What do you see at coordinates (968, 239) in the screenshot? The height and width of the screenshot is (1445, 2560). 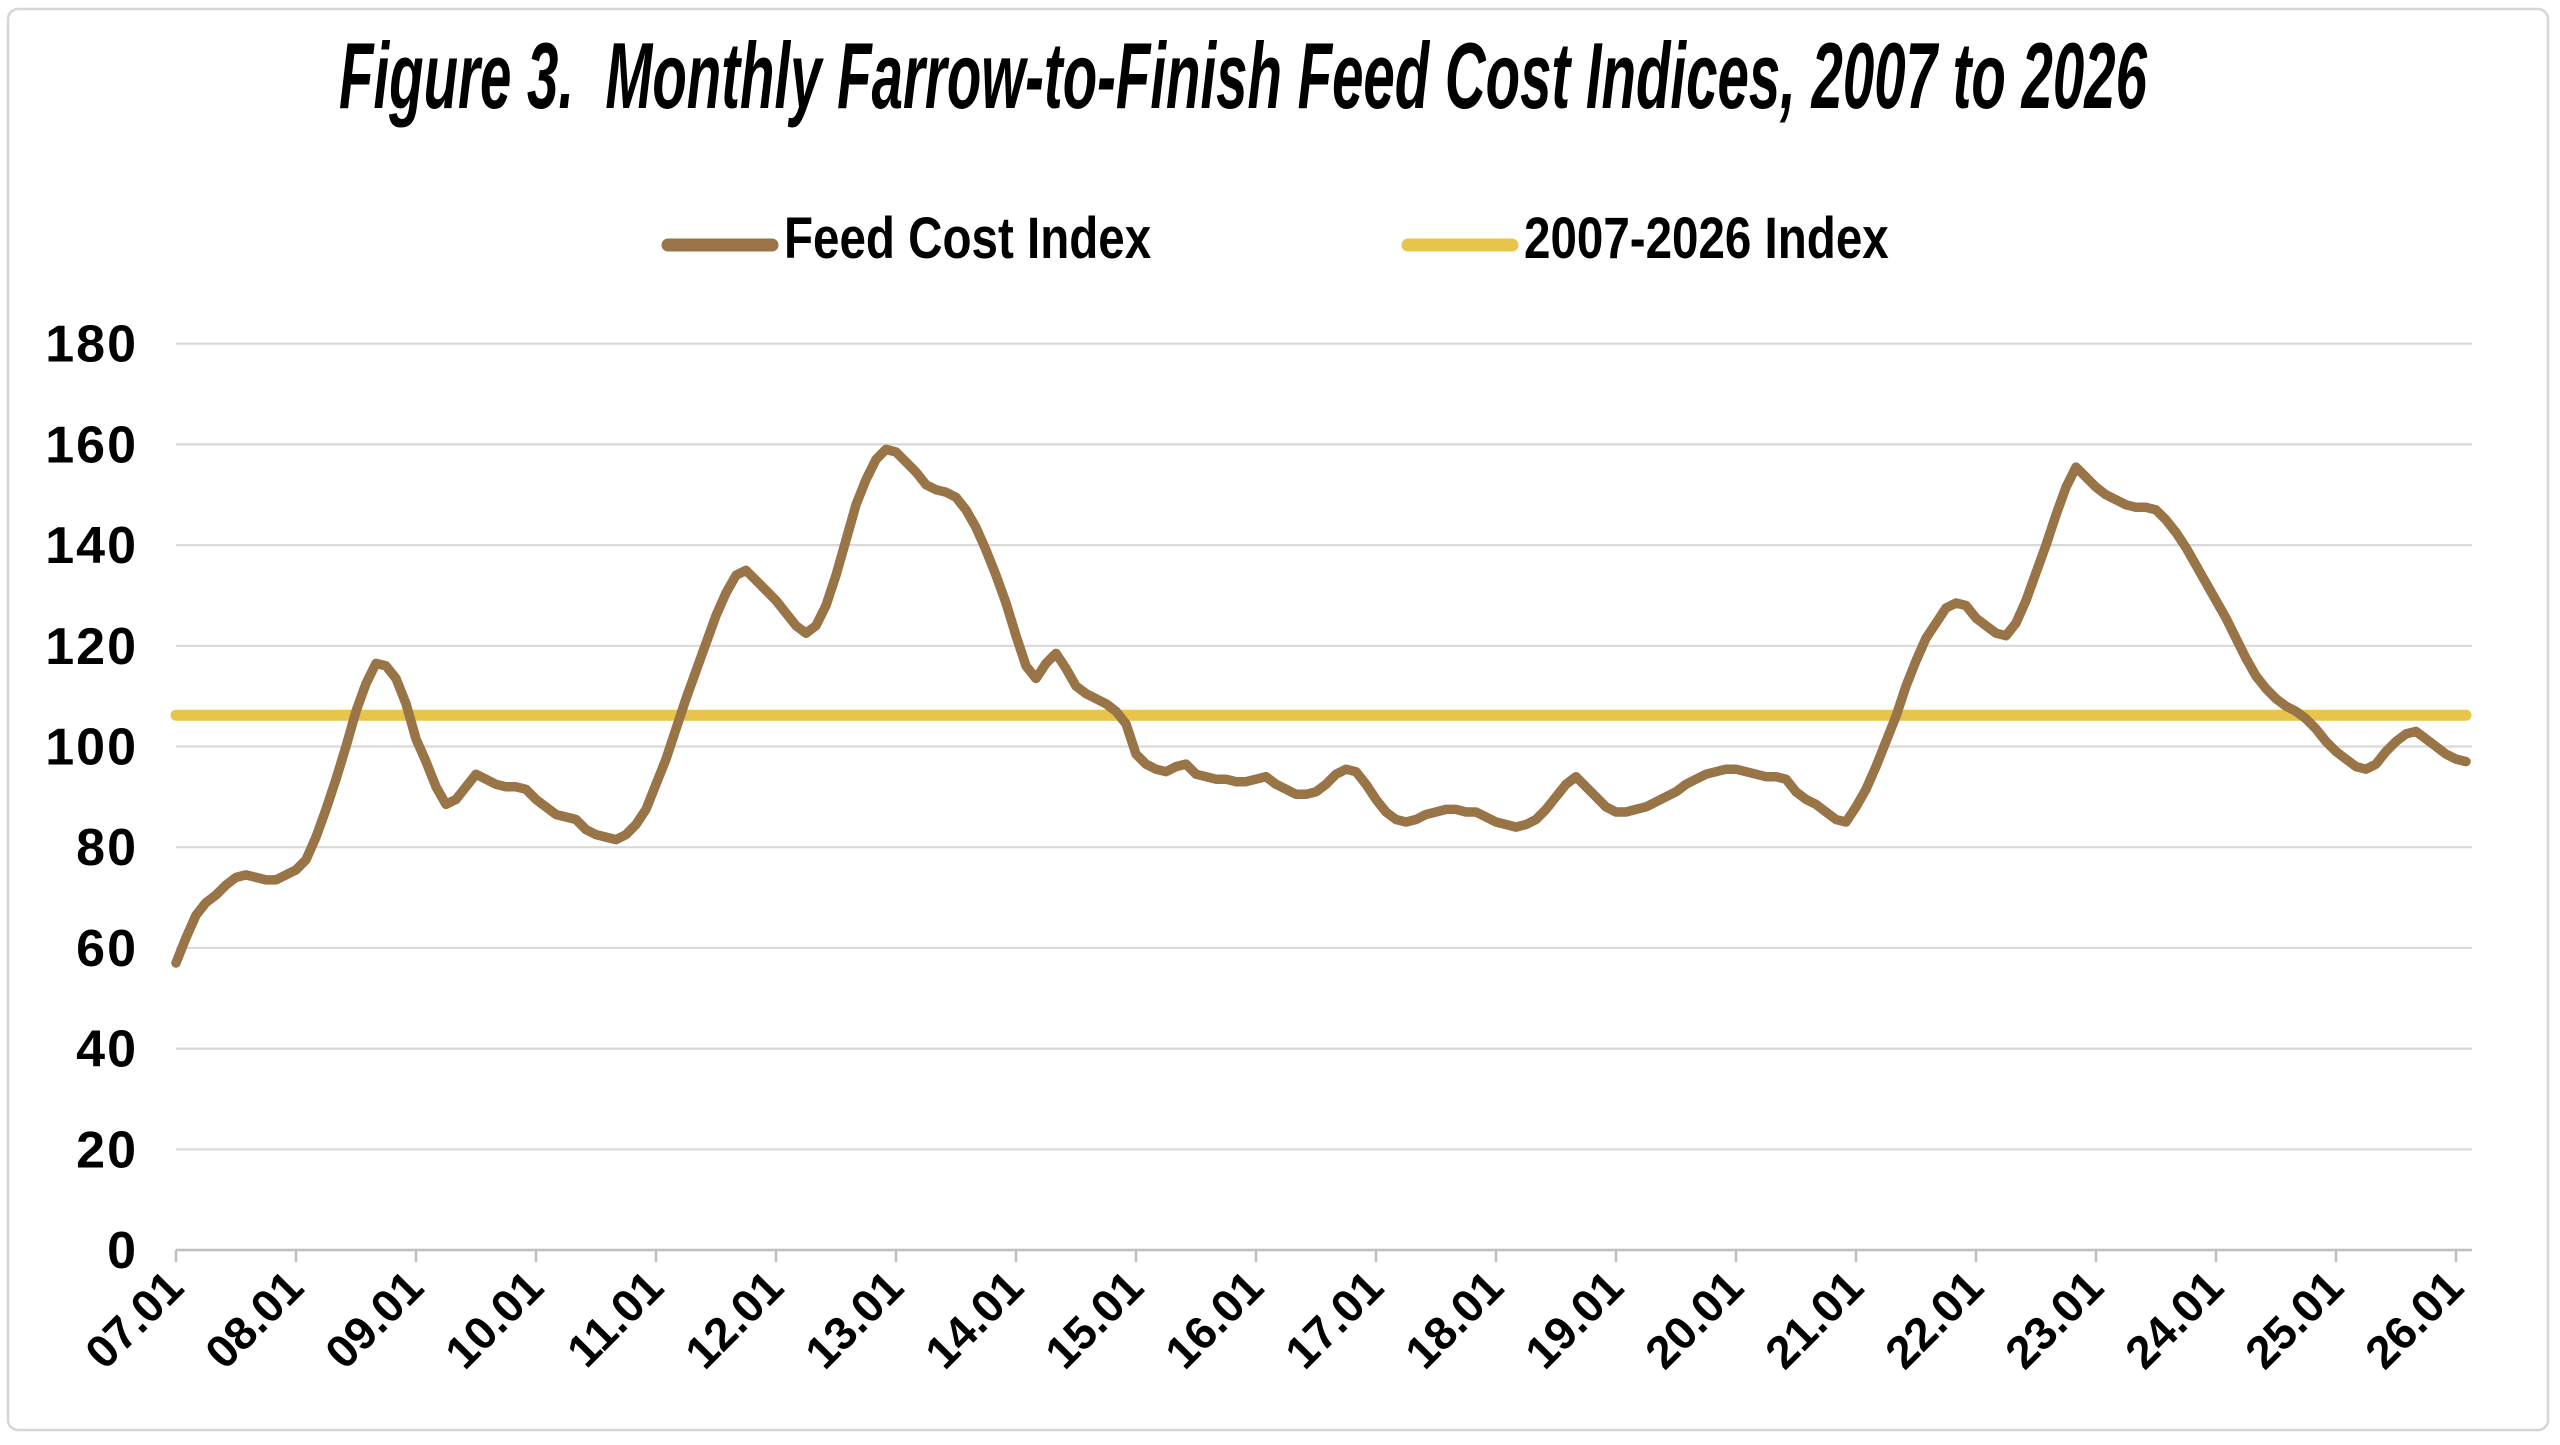 I see `legend-feed-cost-label: Feed Cost Index` at bounding box center [968, 239].